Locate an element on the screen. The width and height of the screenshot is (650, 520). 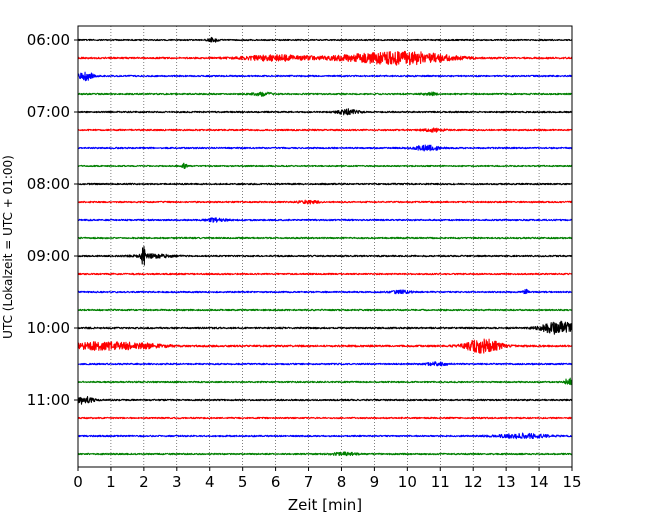
y-axis-ticks: 06:00 07:00 08:00 09:00 10:00 11:00 is located at coordinates (52, 220).